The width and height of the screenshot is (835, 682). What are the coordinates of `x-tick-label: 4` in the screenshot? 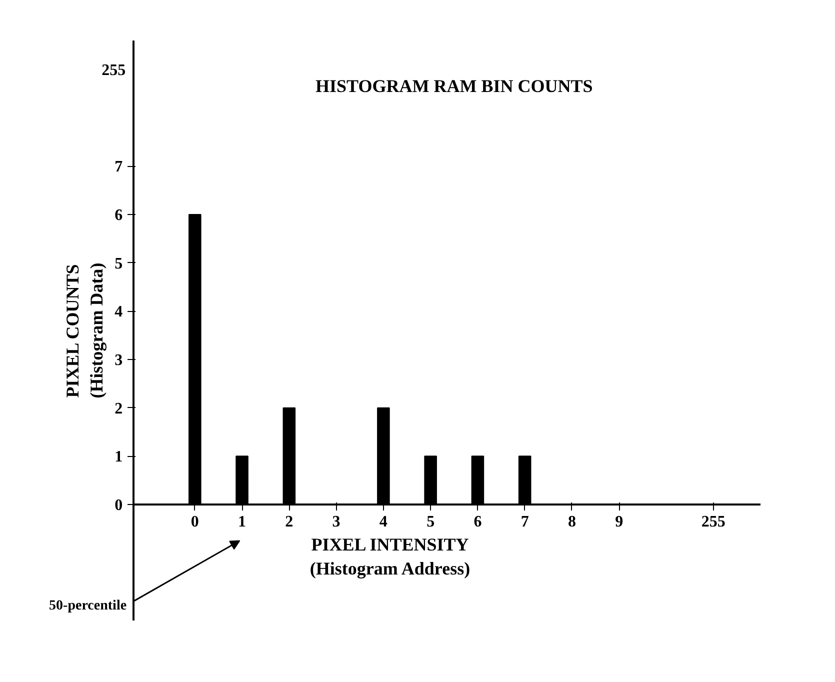 It's located at (383, 522).